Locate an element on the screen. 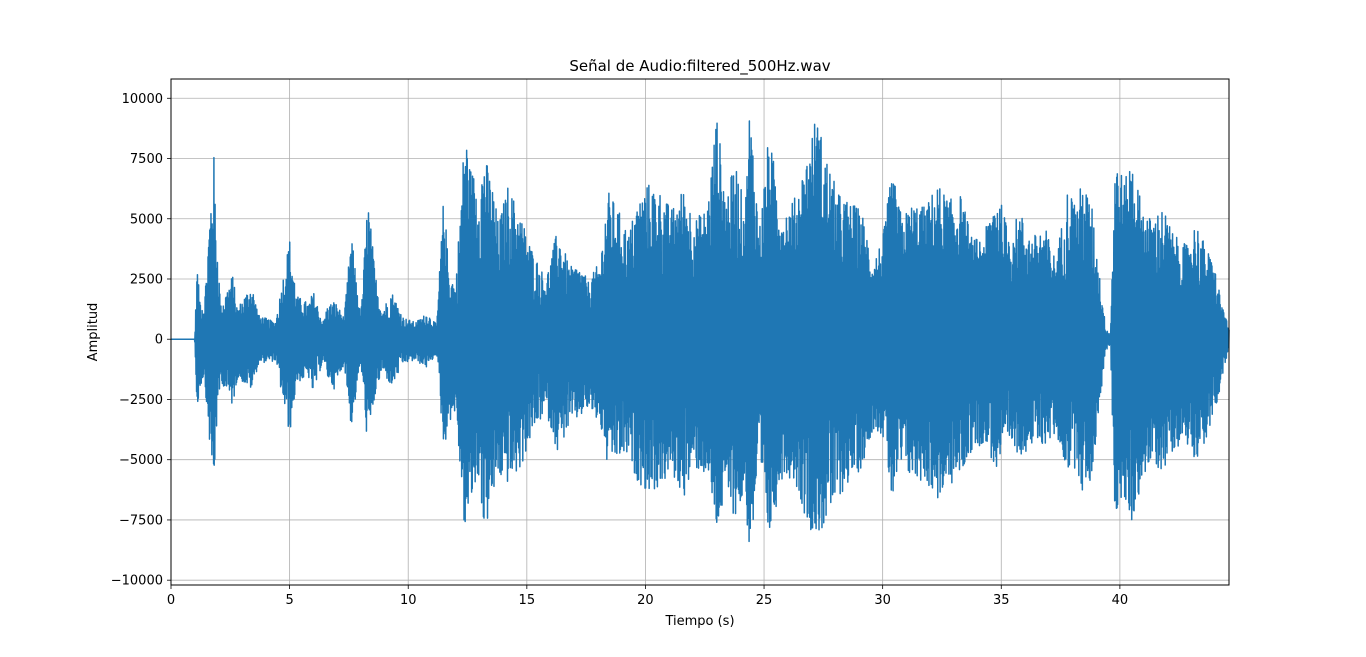 Image resolution: width=1366 pixels, height=657 pixels. y-tick-label: 7500 is located at coordinates (146, 159).